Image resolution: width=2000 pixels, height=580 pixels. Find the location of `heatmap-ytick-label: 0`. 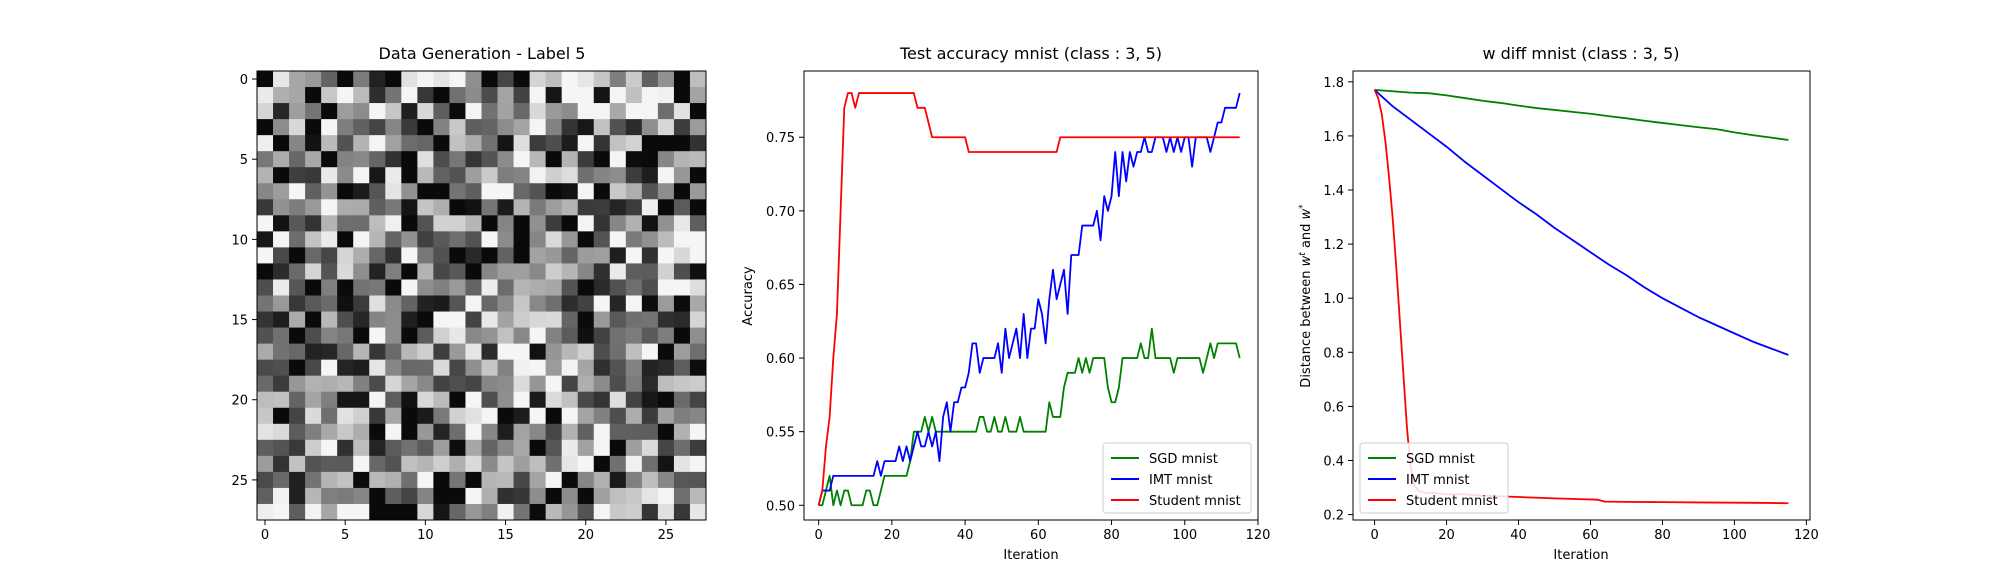

heatmap-ytick-label: 0 is located at coordinates (244, 80).